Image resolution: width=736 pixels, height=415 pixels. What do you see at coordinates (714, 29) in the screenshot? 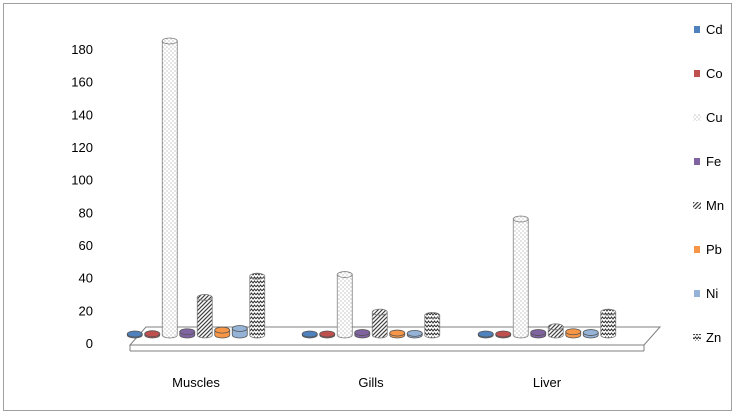
I see `legend-label: Cd` at bounding box center [714, 29].